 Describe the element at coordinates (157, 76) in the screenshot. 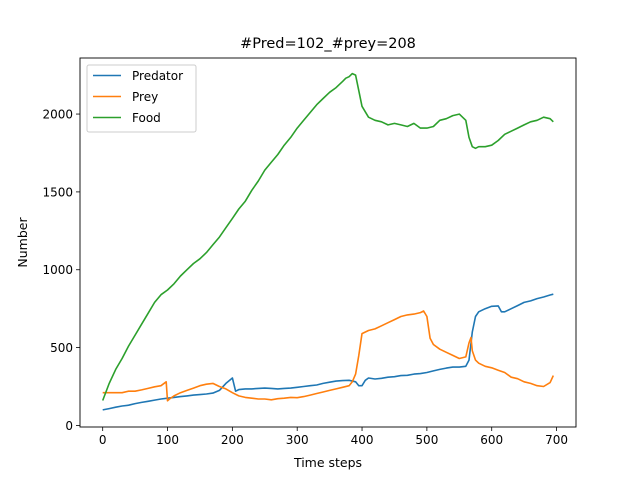

I see `legend-label-predator: Predator` at that location.